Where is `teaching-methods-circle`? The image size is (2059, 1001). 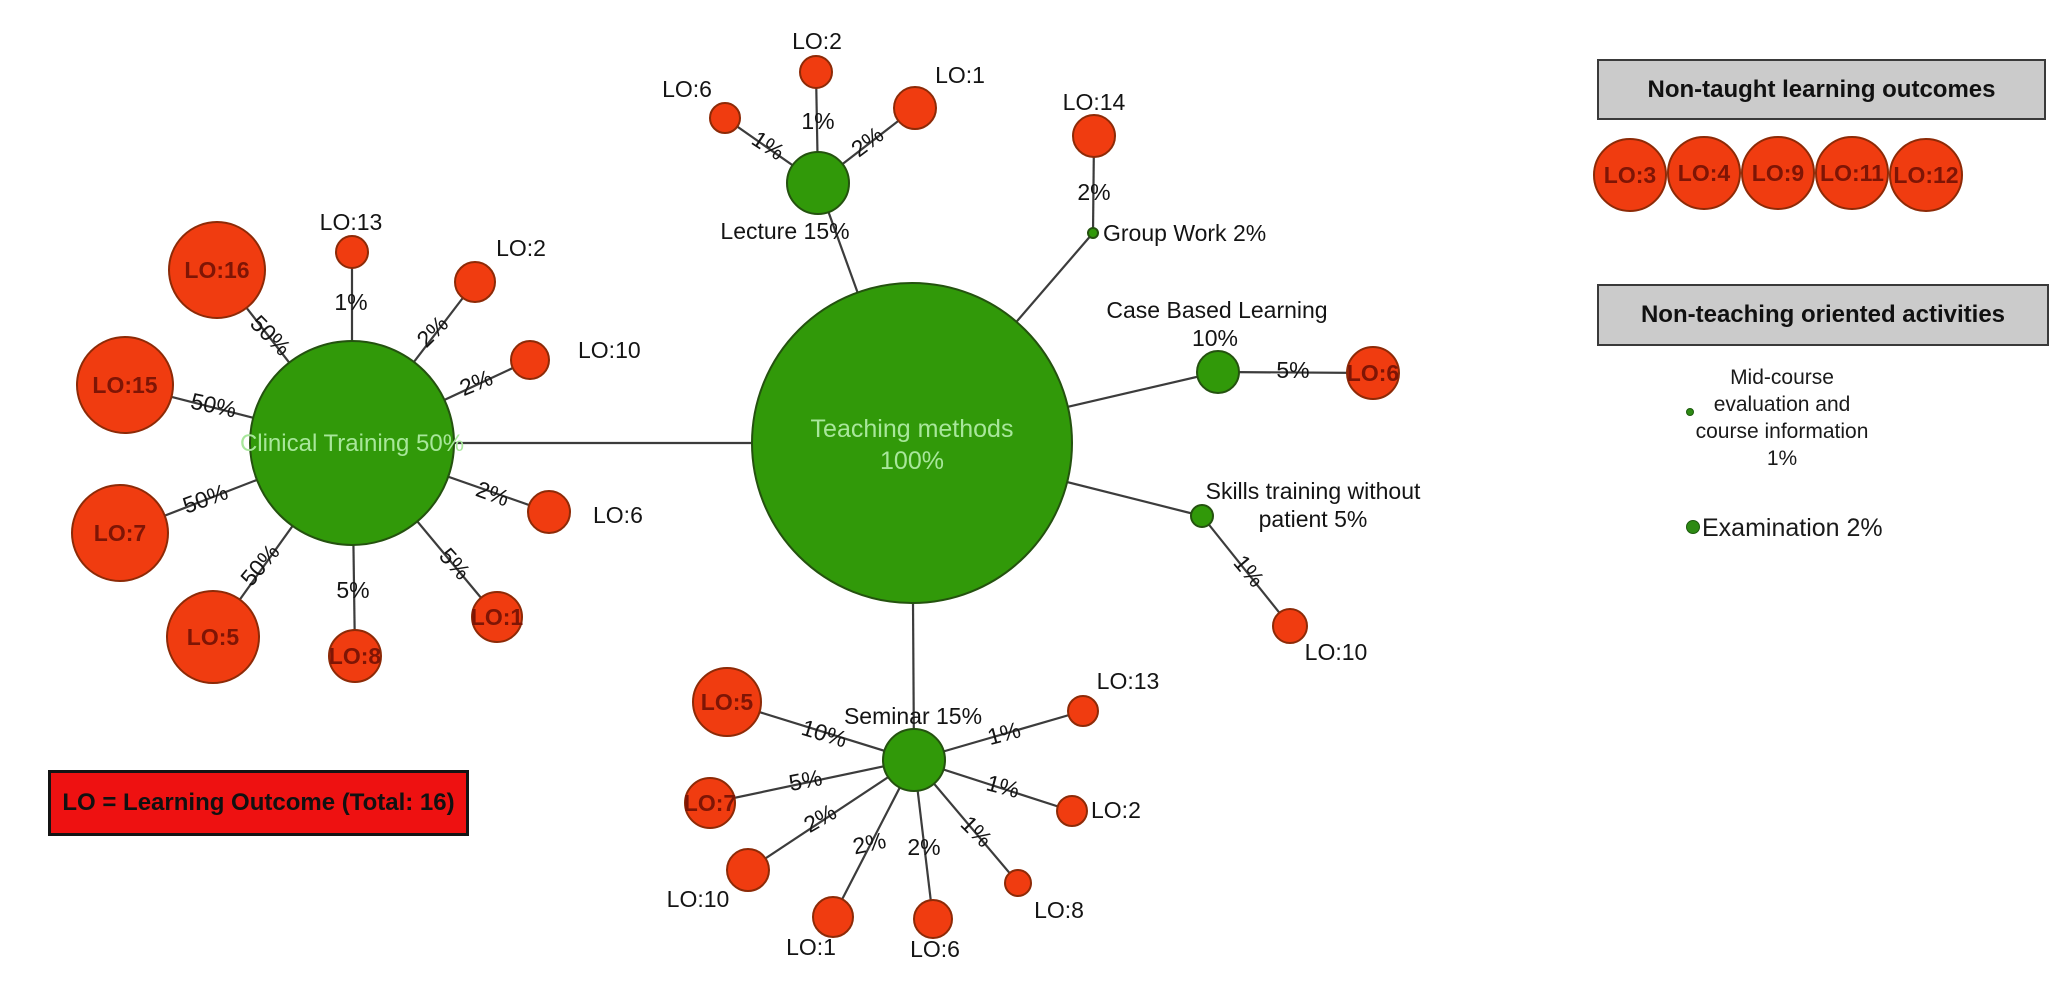 teaching-methods-circle is located at coordinates (912, 443).